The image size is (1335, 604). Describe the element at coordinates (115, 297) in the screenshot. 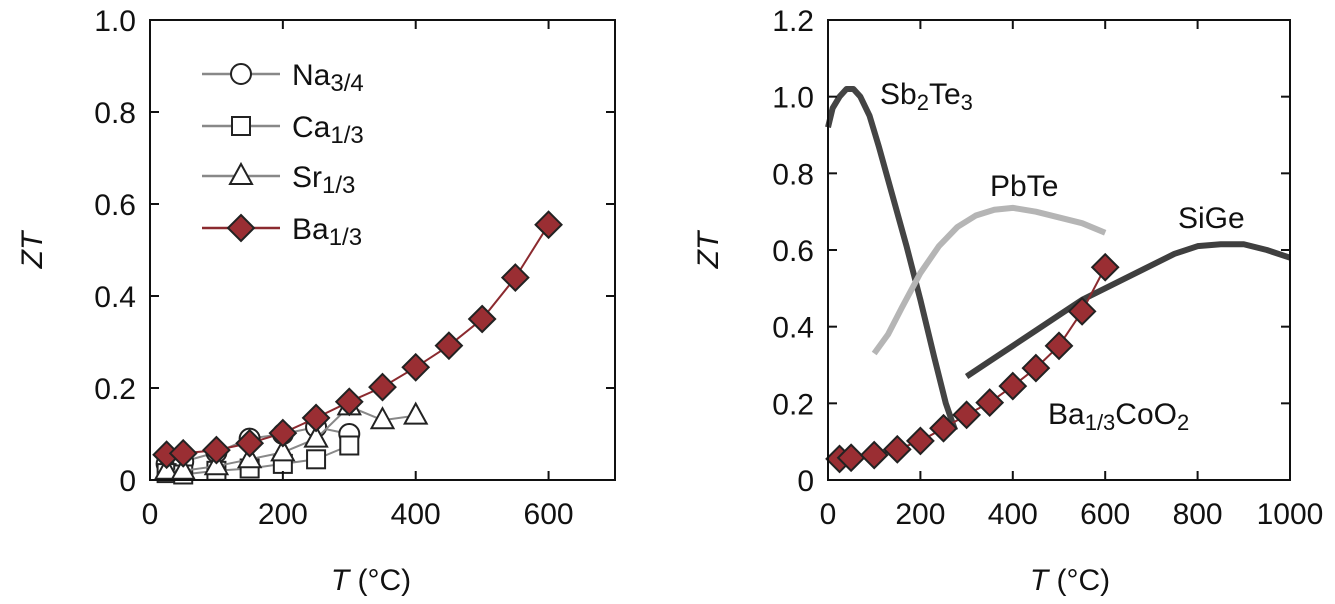

I see `left-y-tick-label: 0.4` at that location.